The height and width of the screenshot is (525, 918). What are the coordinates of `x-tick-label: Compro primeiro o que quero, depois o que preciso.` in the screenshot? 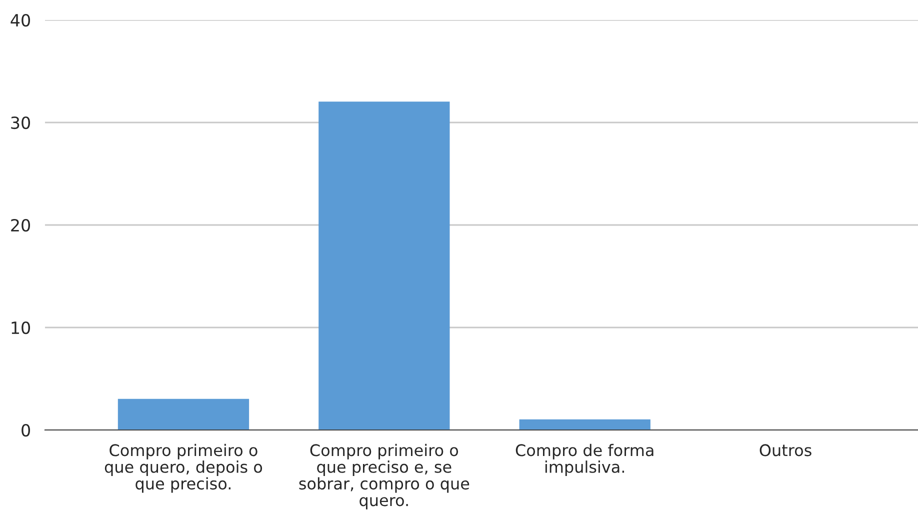 It's located at (183, 468).